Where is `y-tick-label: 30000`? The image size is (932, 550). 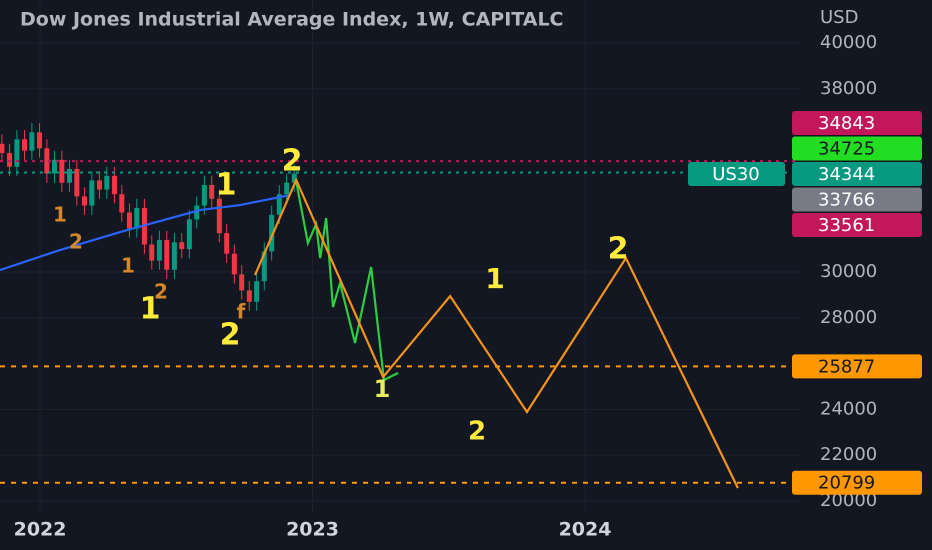 y-tick-label: 30000 is located at coordinates (848, 271).